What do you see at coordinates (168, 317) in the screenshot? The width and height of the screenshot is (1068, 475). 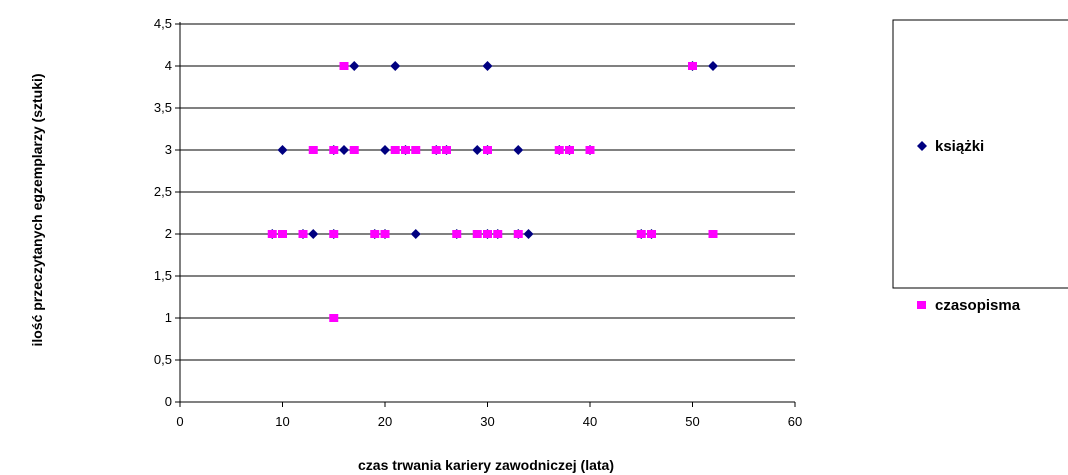 I see `y-tick-label: 1` at bounding box center [168, 317].